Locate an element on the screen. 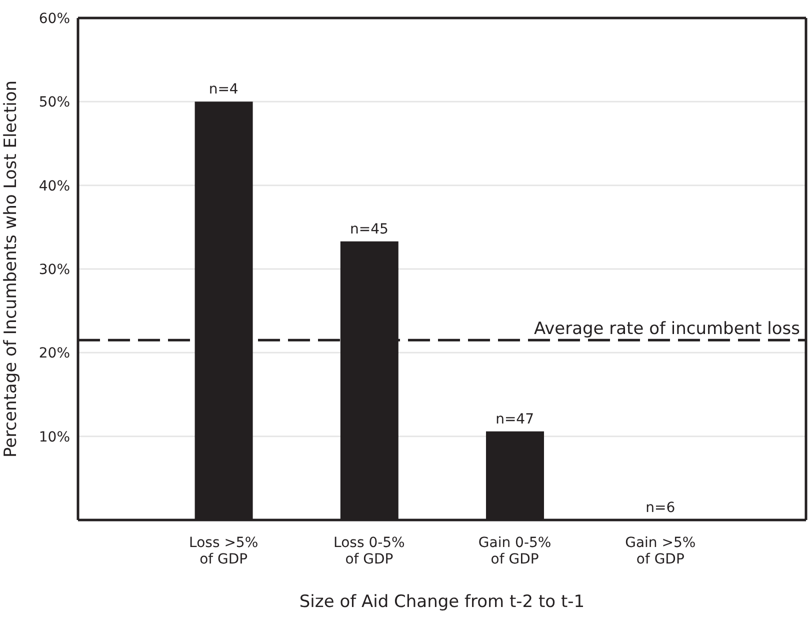 Image resolution: width=810 pixels, height=625 pixels. y-tick-label: 50% is located at coordinates (54, 102).